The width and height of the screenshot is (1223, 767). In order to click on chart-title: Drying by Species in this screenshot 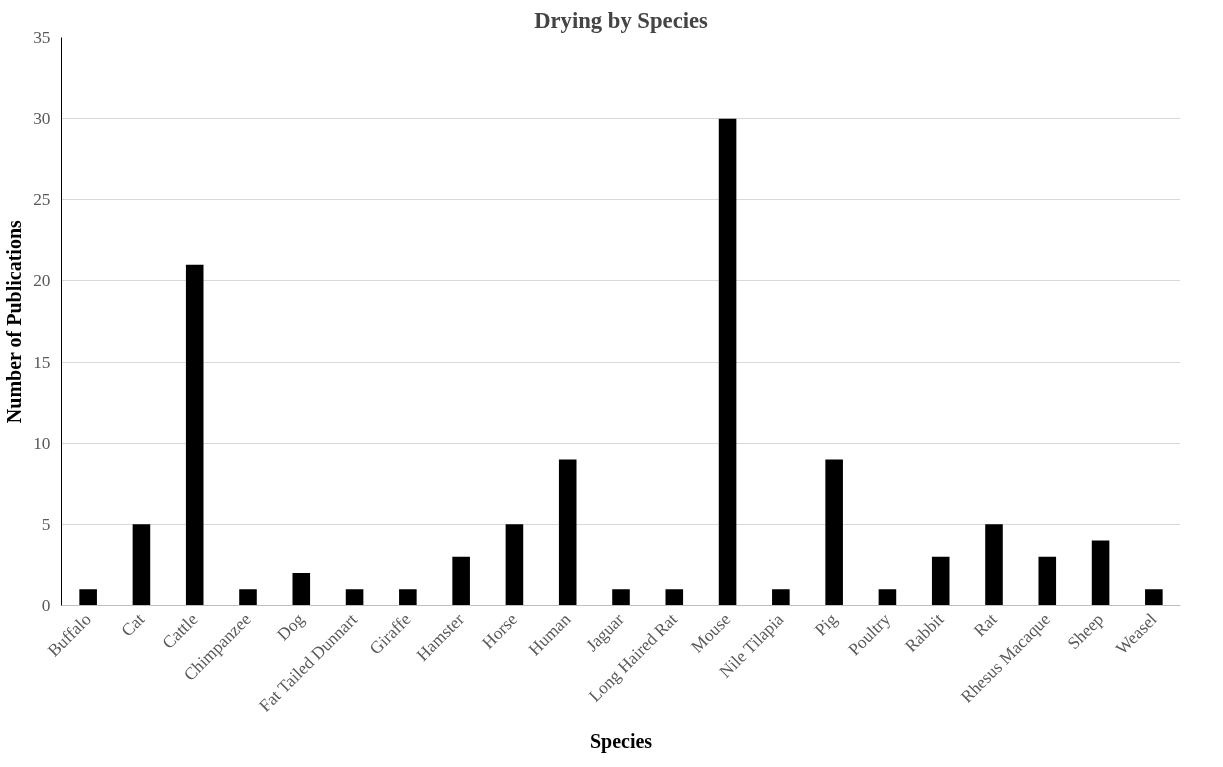, I will do `click(621, 20)`.